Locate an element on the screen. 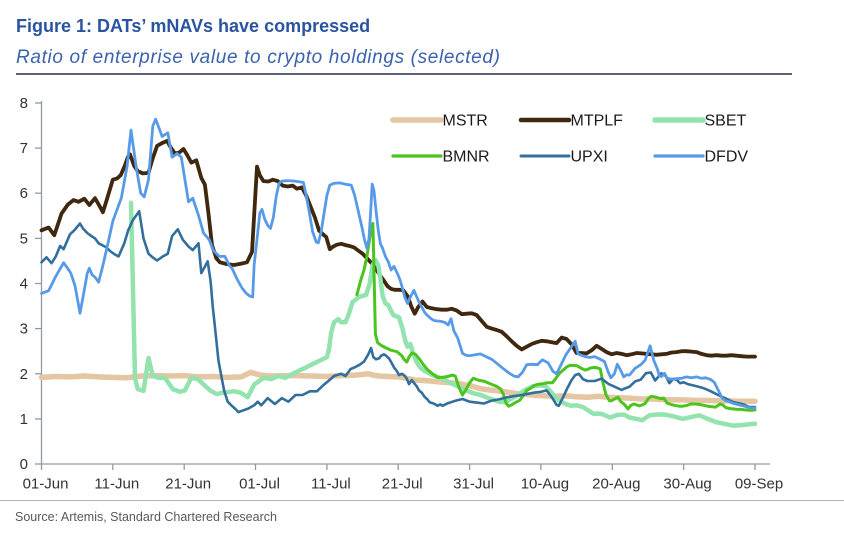 The image size is (844, 544). svg-text: 31-Jul is located at coordinates (473, 484).